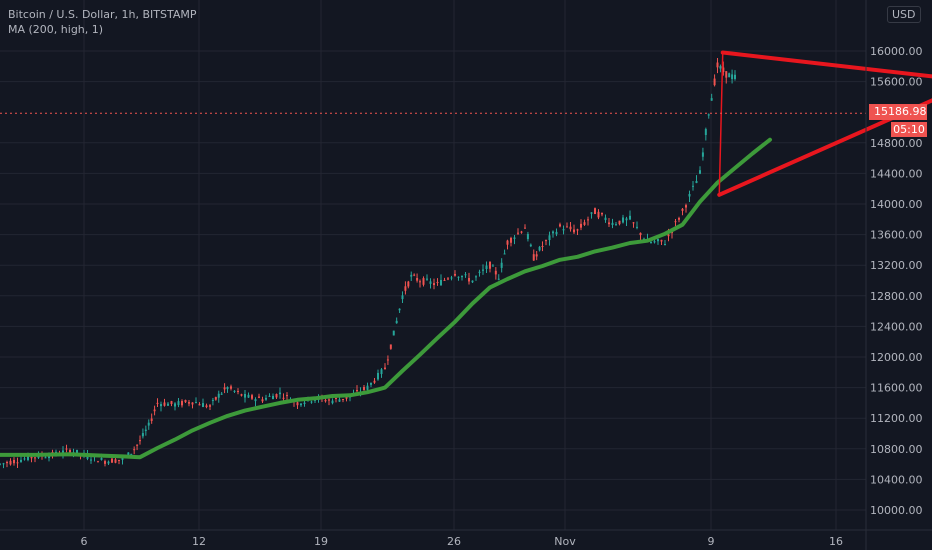 The width and height of the screenshot is (932, 550). I want to click on symbol-title: Bitcoin / U.S. Dollar, 1h, BITSTAMP, so click(102, 14).